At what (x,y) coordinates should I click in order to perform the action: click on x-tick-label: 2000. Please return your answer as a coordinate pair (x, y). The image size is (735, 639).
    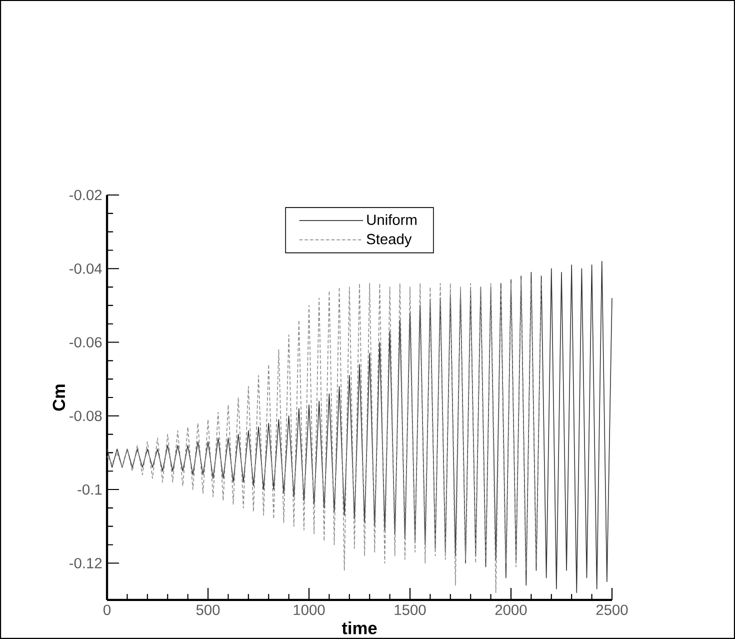
    Looking at the image, I should click on (511, 610).